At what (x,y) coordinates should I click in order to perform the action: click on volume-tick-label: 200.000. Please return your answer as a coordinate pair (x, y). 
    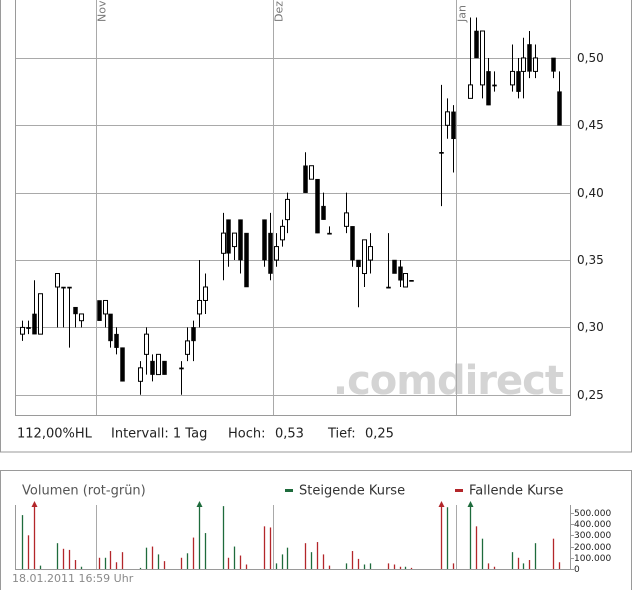
    Looking at the image, I should click on (592, 548).